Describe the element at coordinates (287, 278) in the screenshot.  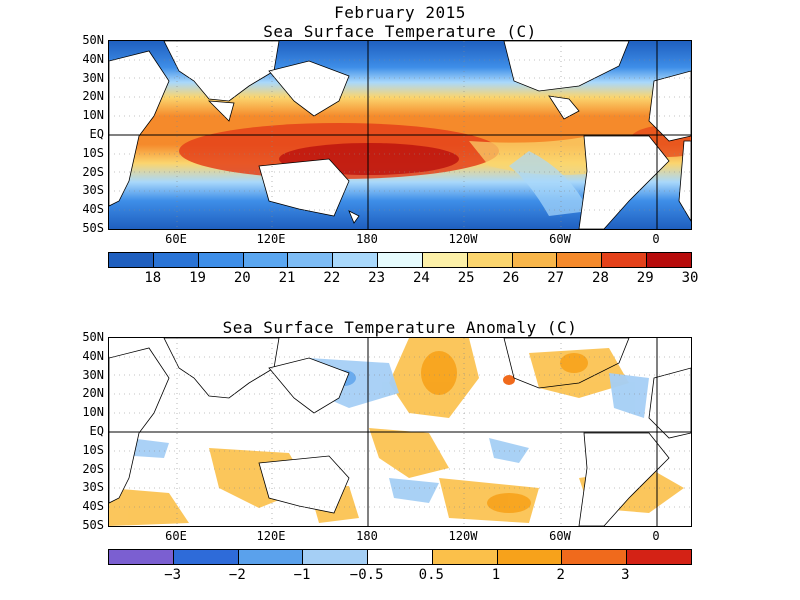
I see `colorbar-label: 21` at that location.